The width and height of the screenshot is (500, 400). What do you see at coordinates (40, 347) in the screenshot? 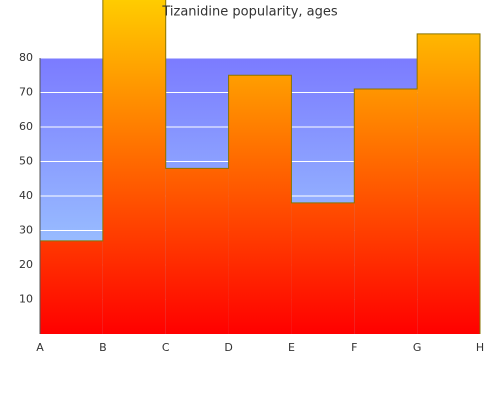
I see `x-tick-label: A` at bounding box center [40, 347].